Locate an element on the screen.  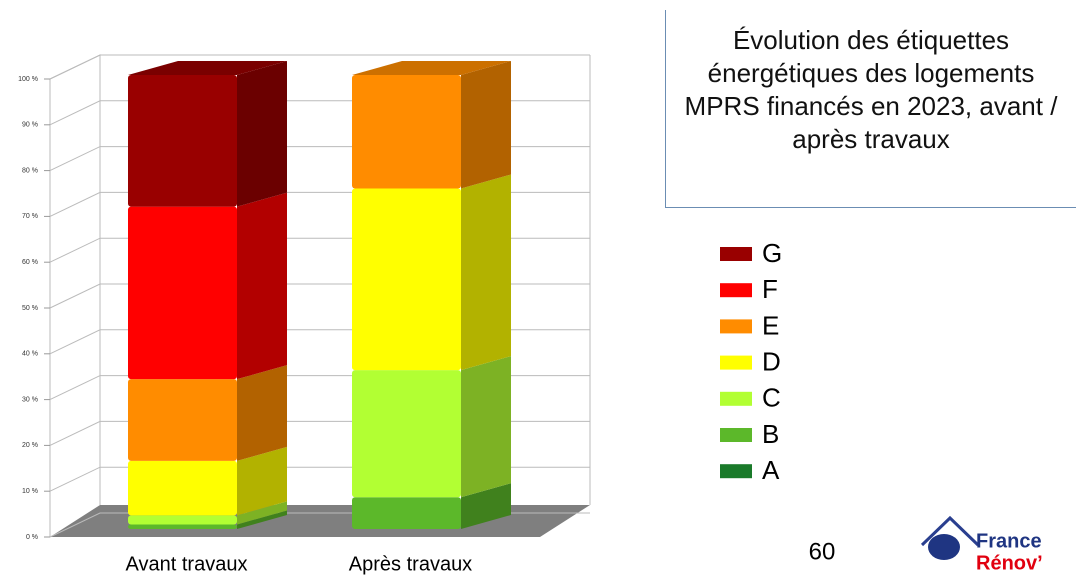
y-tick-label: 90 % is located at coordinates (30, 125).